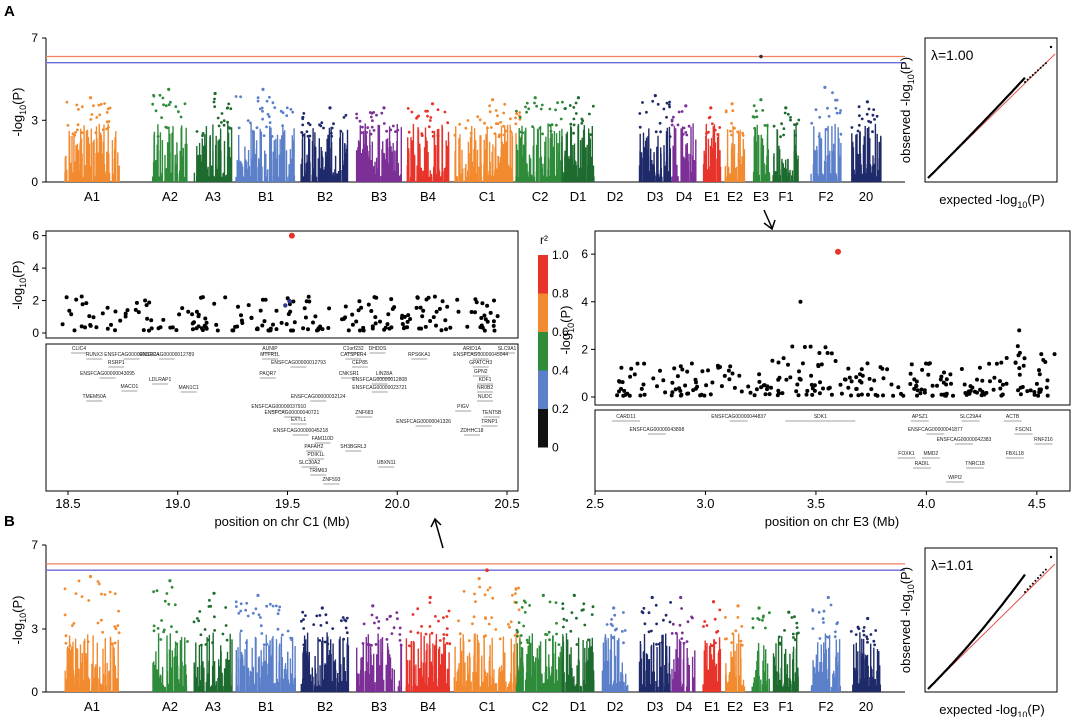 Image resolution: width=1084 pixels, height=717 pixels. What do you see at coordinates (543, 351) in the screenshot?
I see `r2-legend-bar` at bounding box center [543, 351].